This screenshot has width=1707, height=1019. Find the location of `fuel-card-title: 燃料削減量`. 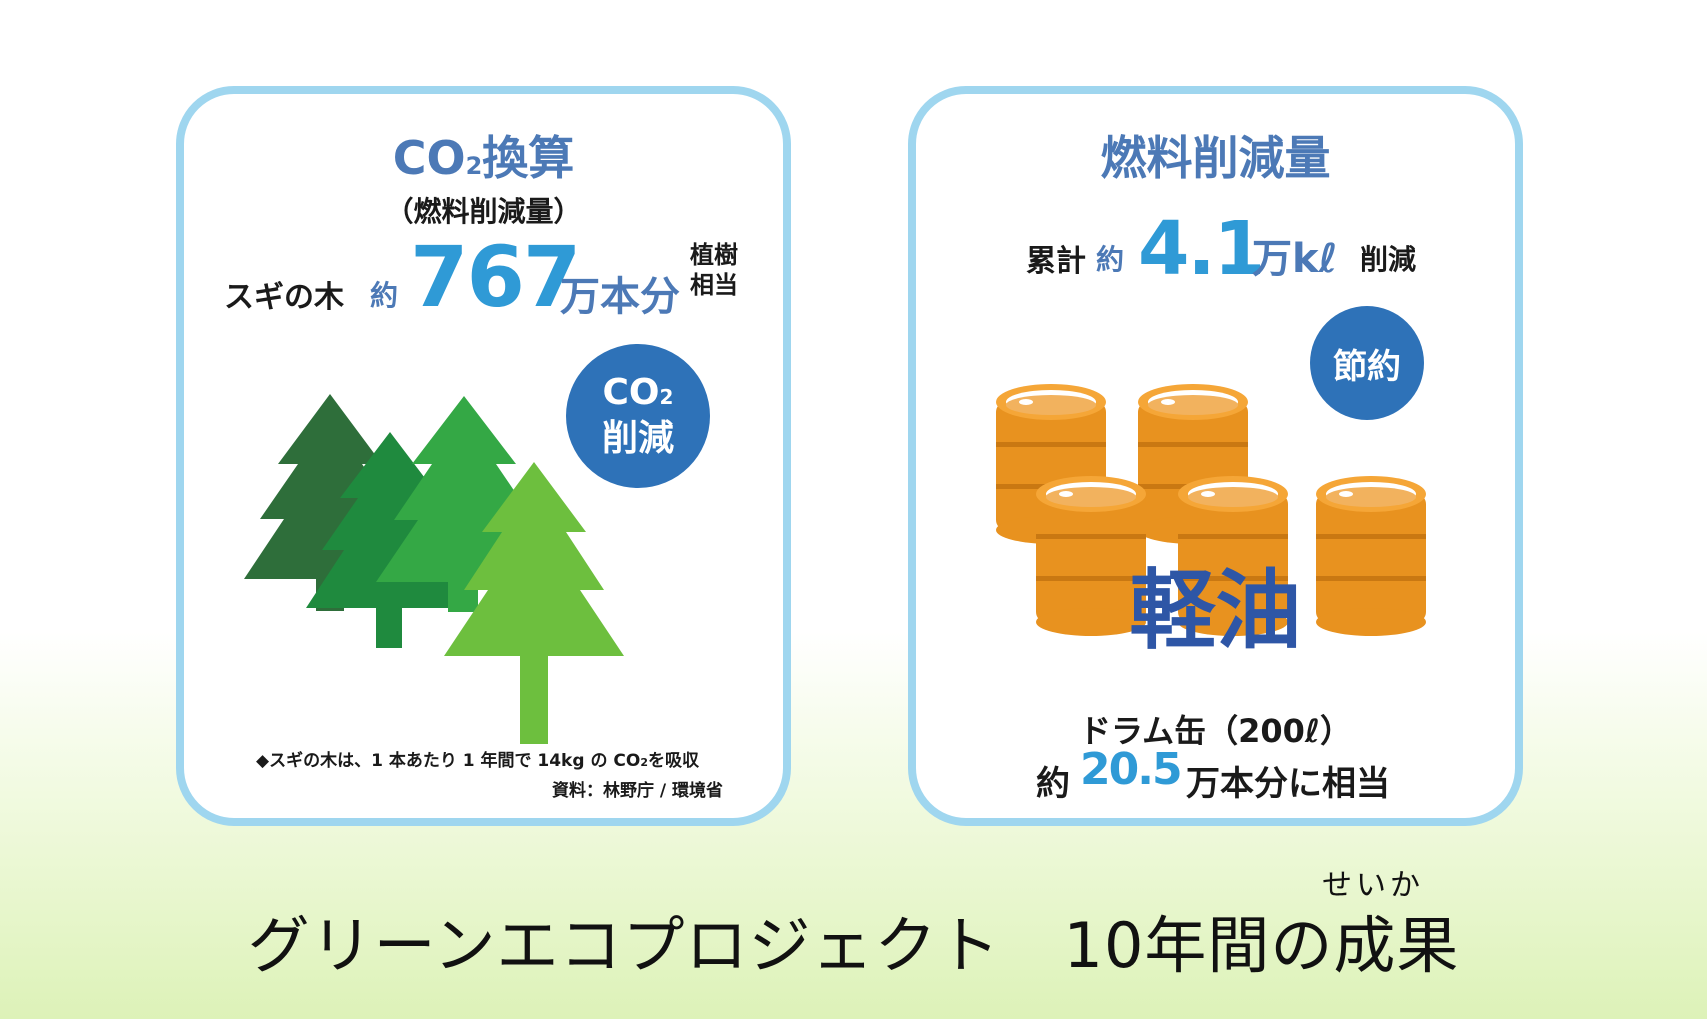

fuel-card-title: 燃料削減量 is located at coordinates (1215, 158).